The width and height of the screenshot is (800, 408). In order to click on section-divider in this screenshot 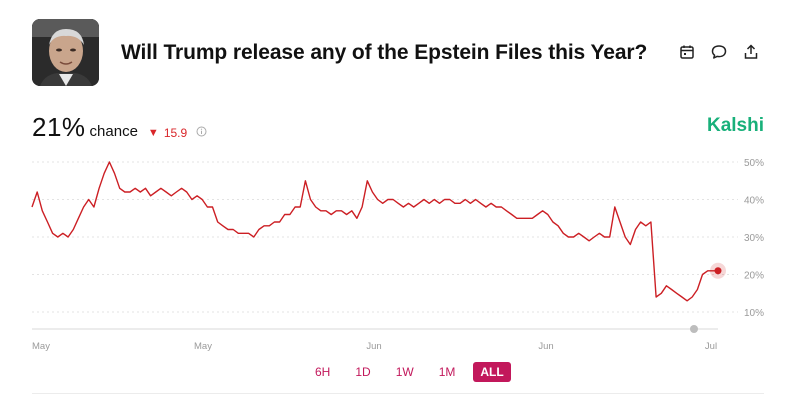, I will do `click(398, 393)`.